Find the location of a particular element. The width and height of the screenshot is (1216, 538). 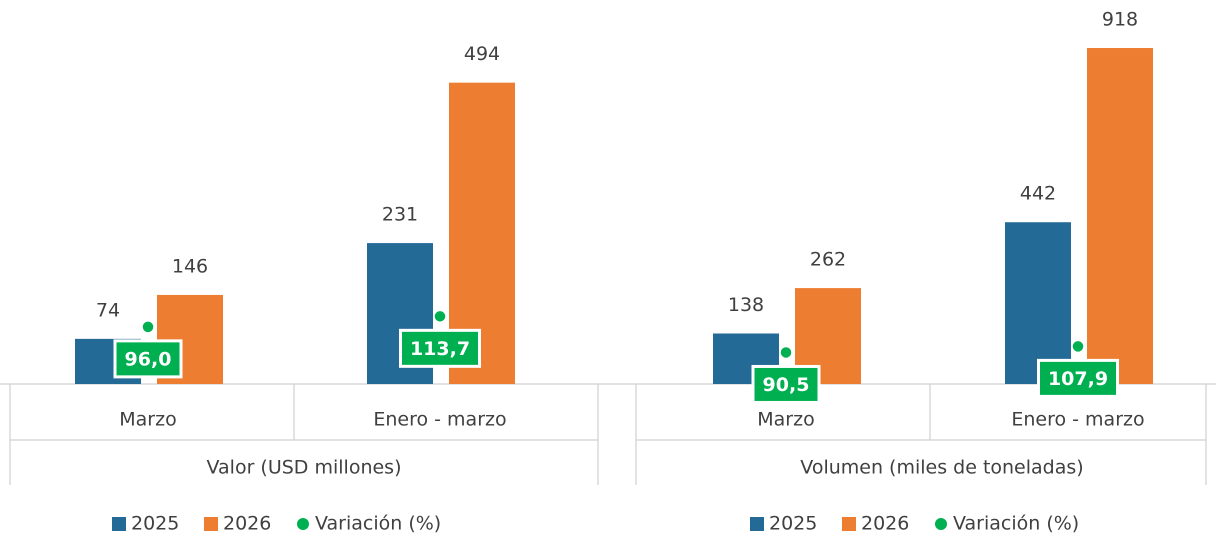

data-label: 146 is located at coordinates (190, 266).